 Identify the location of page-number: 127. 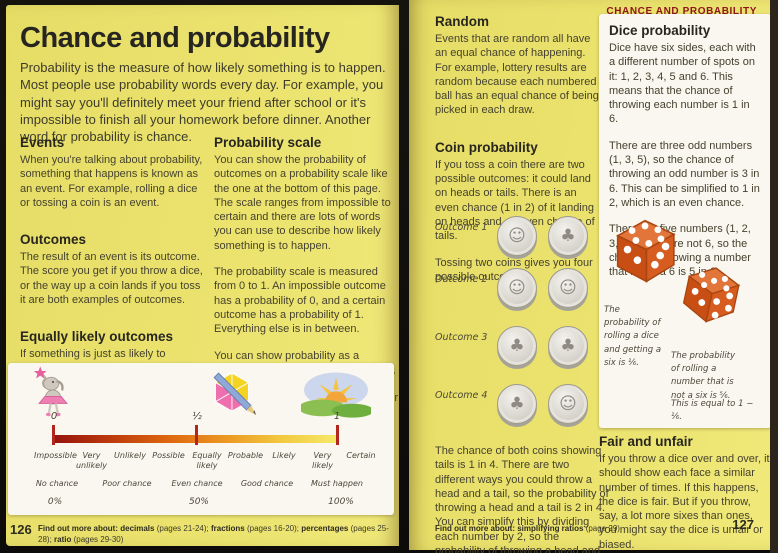
(743, 524).